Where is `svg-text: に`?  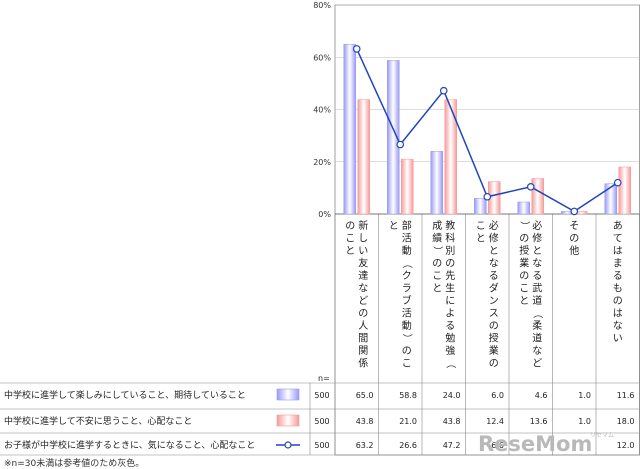
svg-text: に is located at coordinates (450, 301).